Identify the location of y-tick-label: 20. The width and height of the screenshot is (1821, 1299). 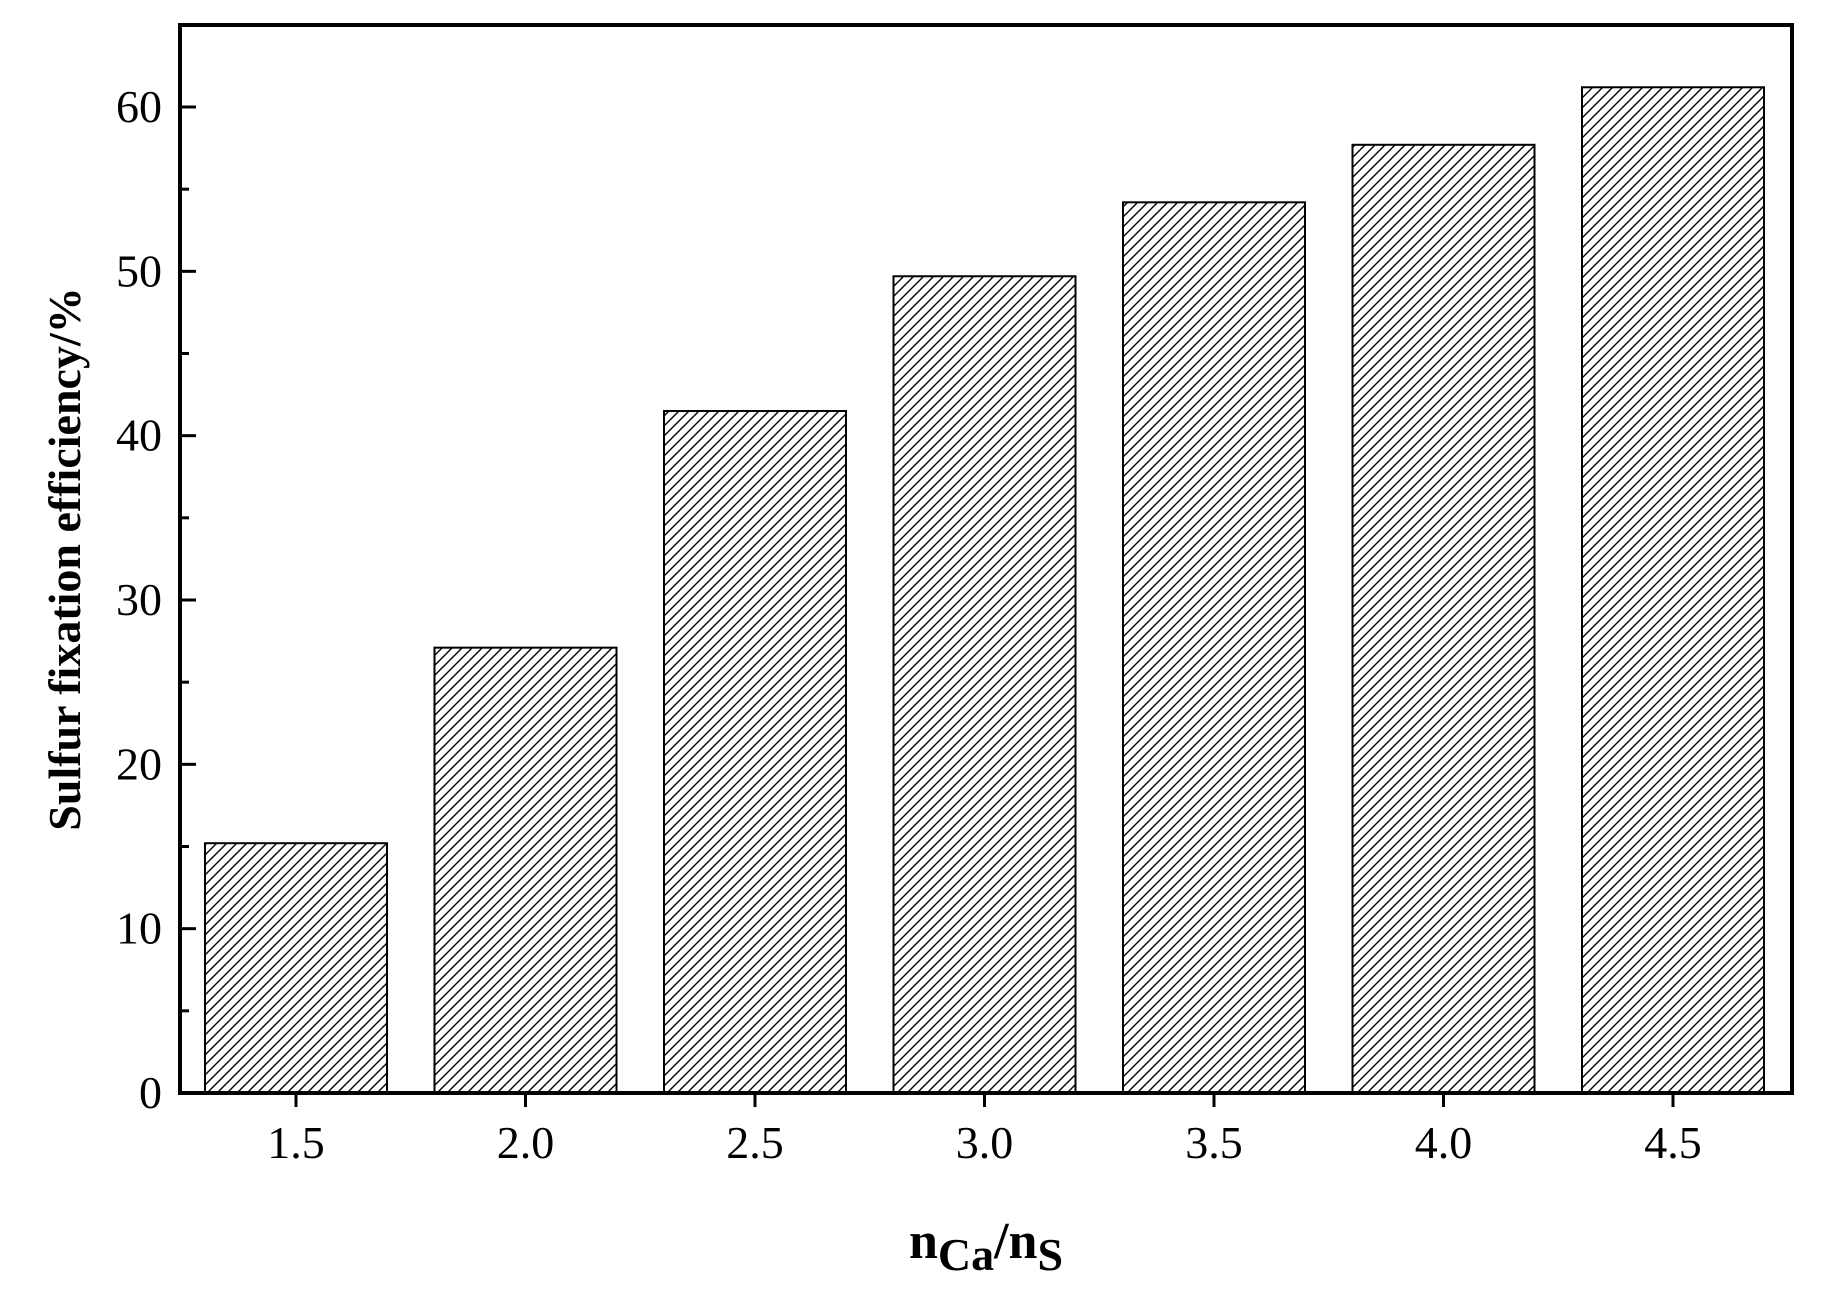
(139, 763).